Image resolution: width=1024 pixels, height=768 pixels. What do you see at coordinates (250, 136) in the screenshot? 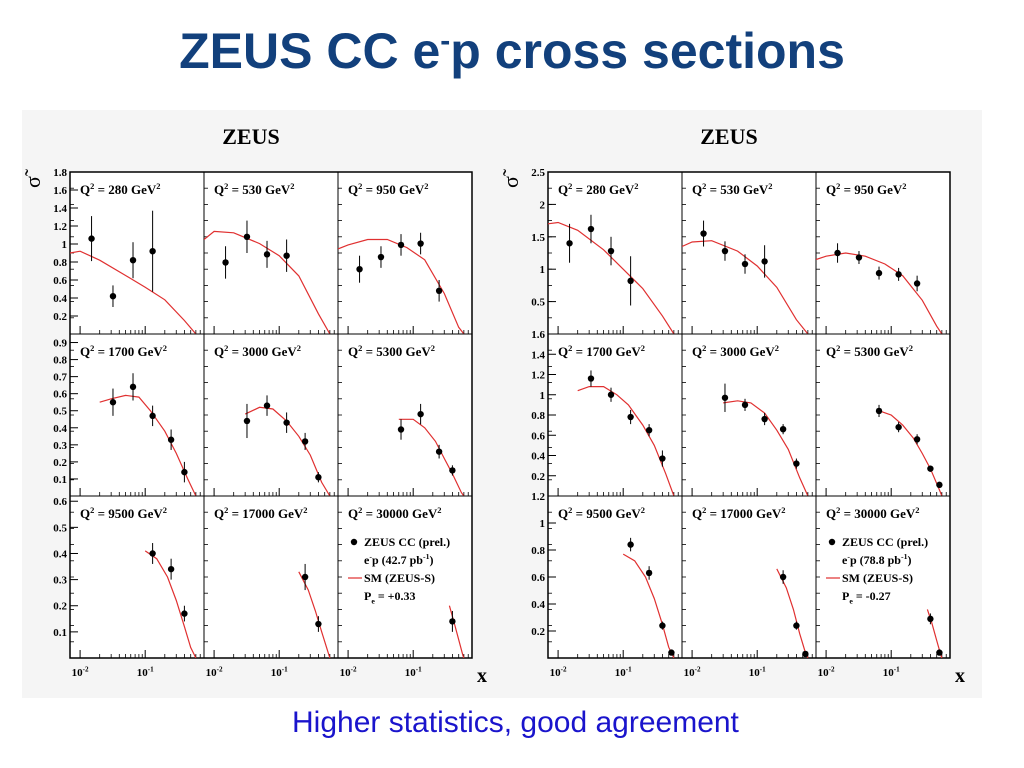
I see `figure-title: ZEUS` at bounding box center [250, 136].